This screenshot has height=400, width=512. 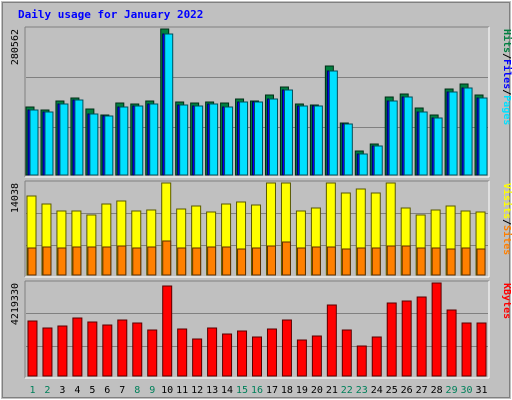 What do you see at coordinates (317, 390) in the screenshot?
I see `x-tick-label: 20` at bounding box center [317, 390].